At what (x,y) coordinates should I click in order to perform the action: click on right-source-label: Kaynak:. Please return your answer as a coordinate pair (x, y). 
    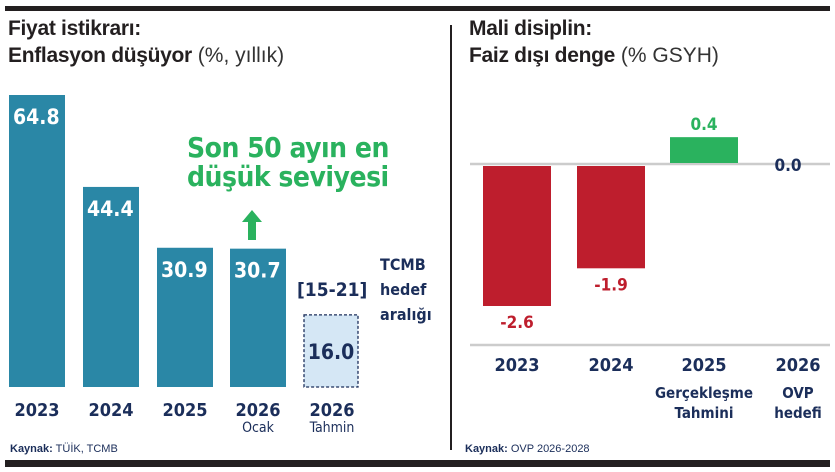
    Looking at the image, I should click on (486, 449).